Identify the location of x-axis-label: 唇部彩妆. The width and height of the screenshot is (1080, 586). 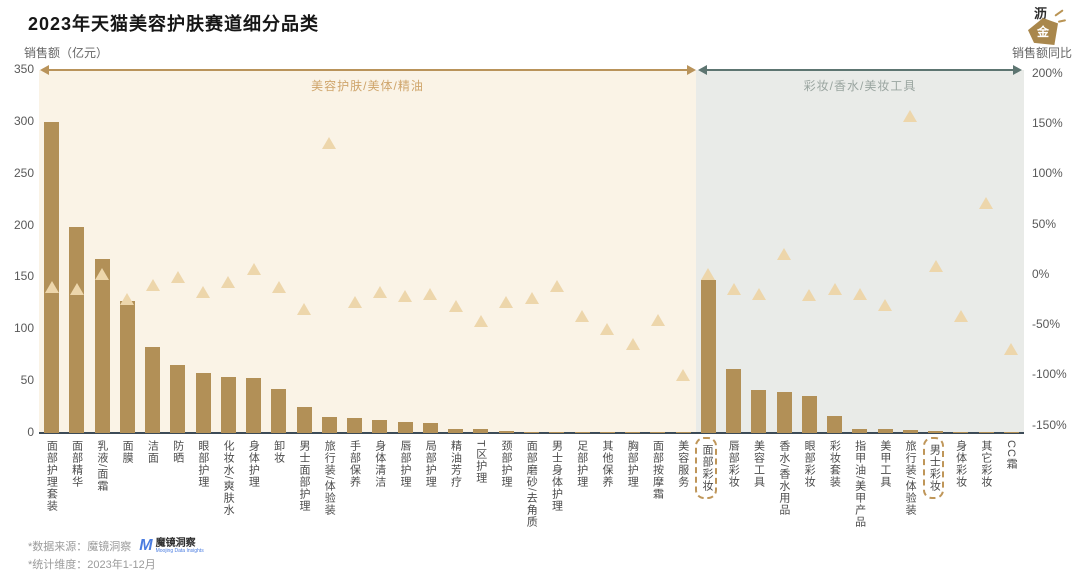
(733, 464).